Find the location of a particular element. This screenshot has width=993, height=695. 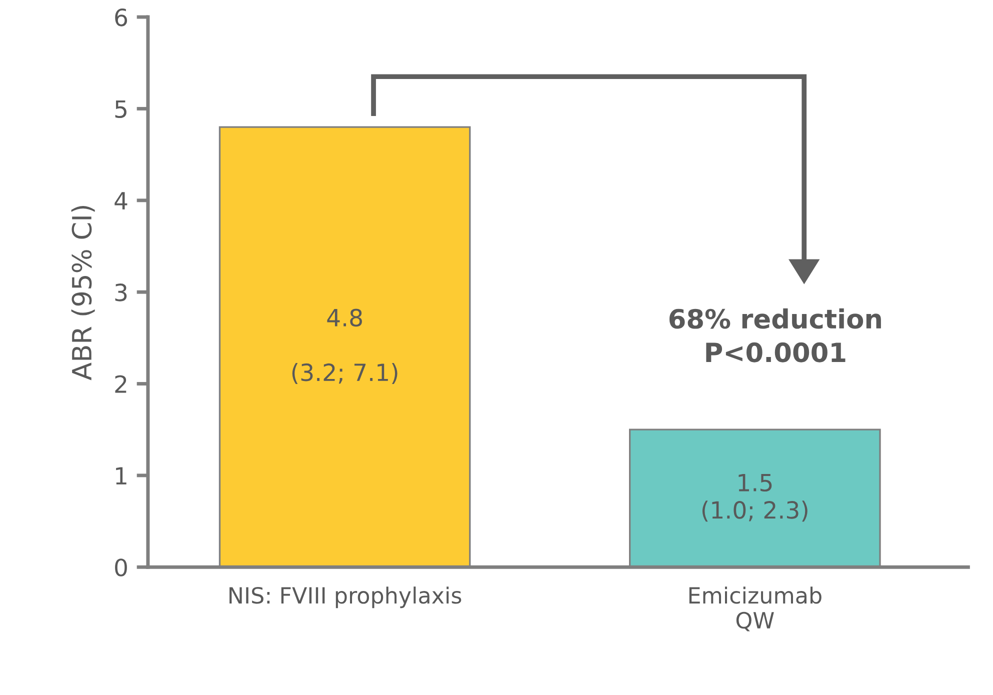

y-tick-label: 2 is located at coordinates (120, 384).